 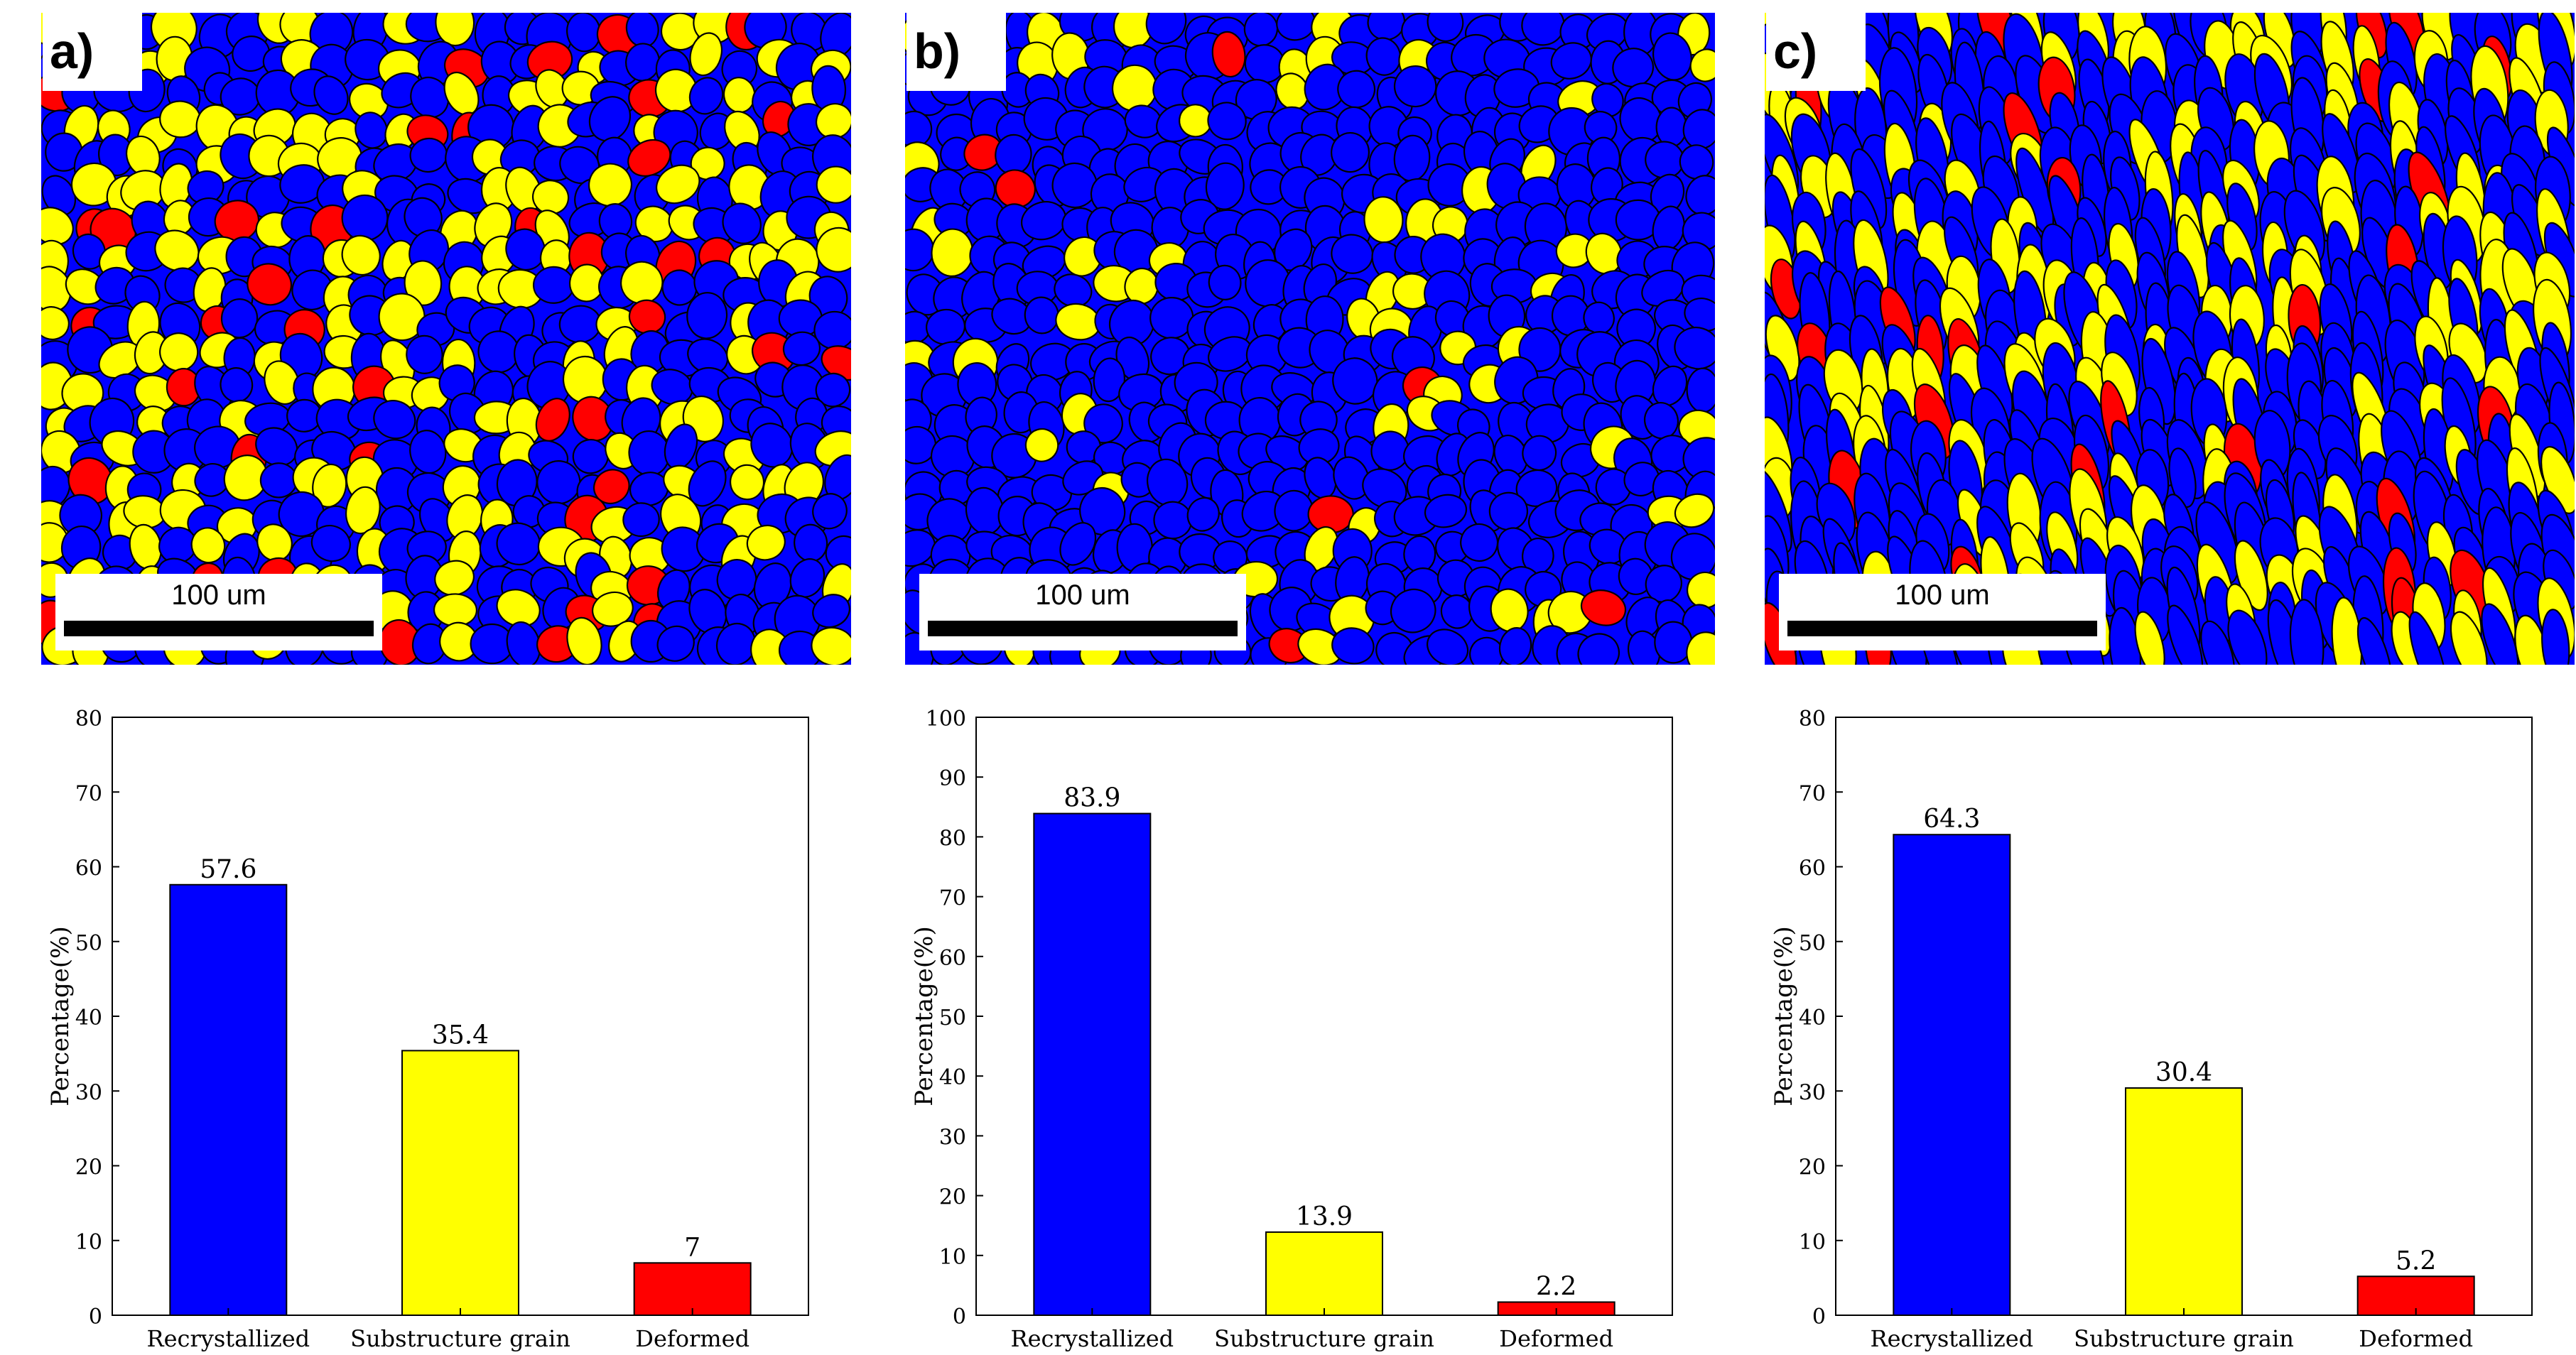 I want to click on y-tick-label: 50, so click(x=88, y=943).